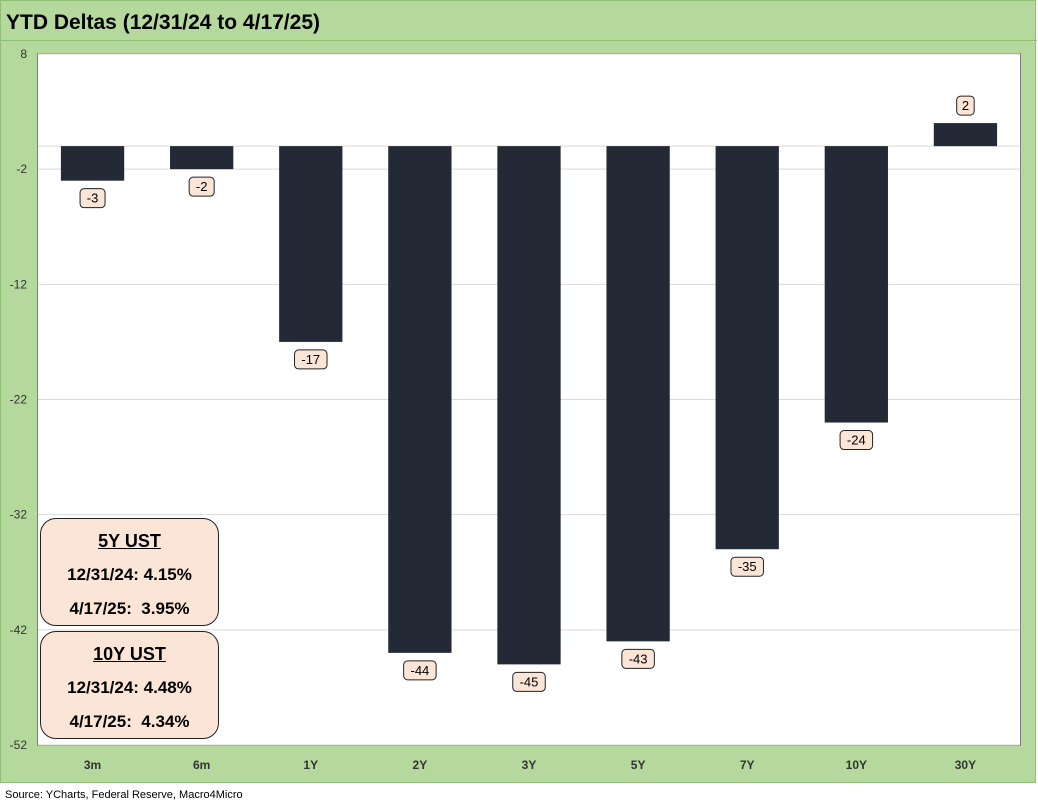 The height and width of the screenshot is (810, 1038). I want to click on x-tick-label: 3m, so click(92, 765).